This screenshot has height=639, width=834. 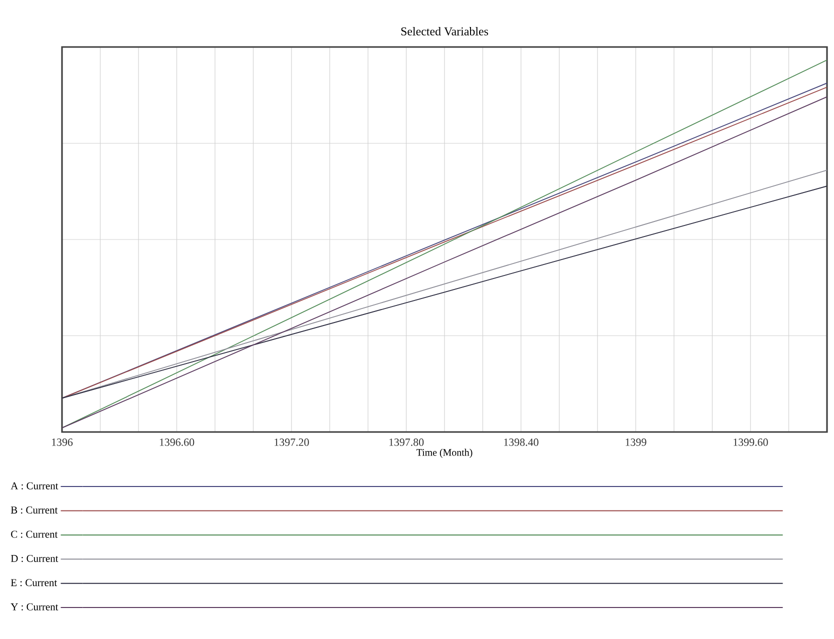 What do you see at coordinates (444, 453) in the screenshot?
I see `x-axis-title: Time (Month)` at bounding box center [444, 453].